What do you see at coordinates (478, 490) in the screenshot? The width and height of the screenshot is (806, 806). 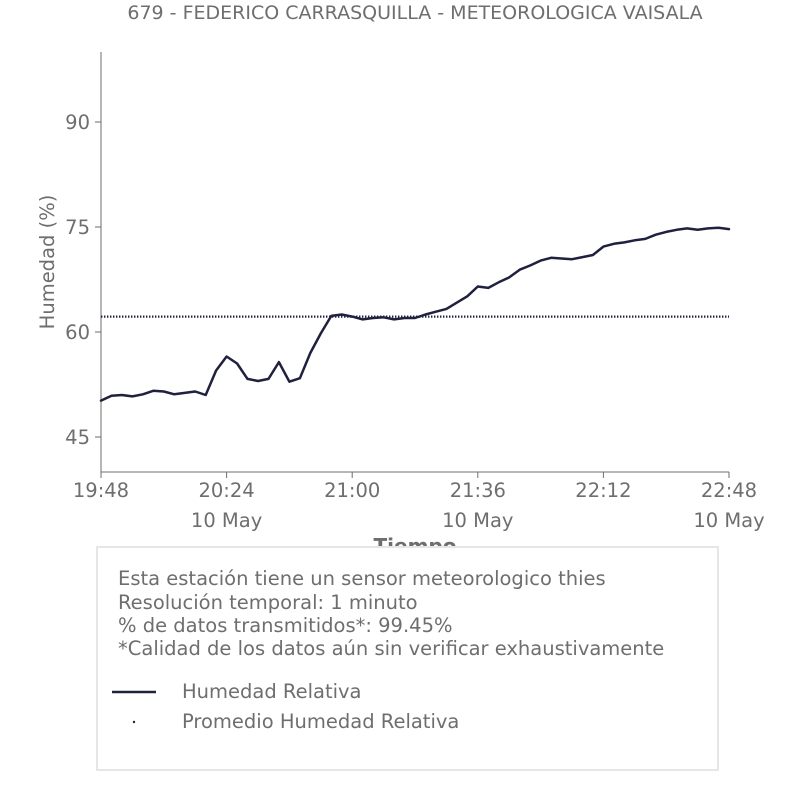 I see `x-tick-label: 21:36` at bounding box center [478, 490].